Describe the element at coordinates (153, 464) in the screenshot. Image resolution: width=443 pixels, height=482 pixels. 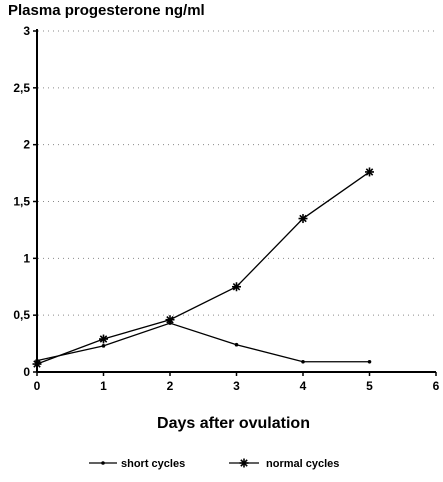
I see `legend-label-0: short cycles` at that location.